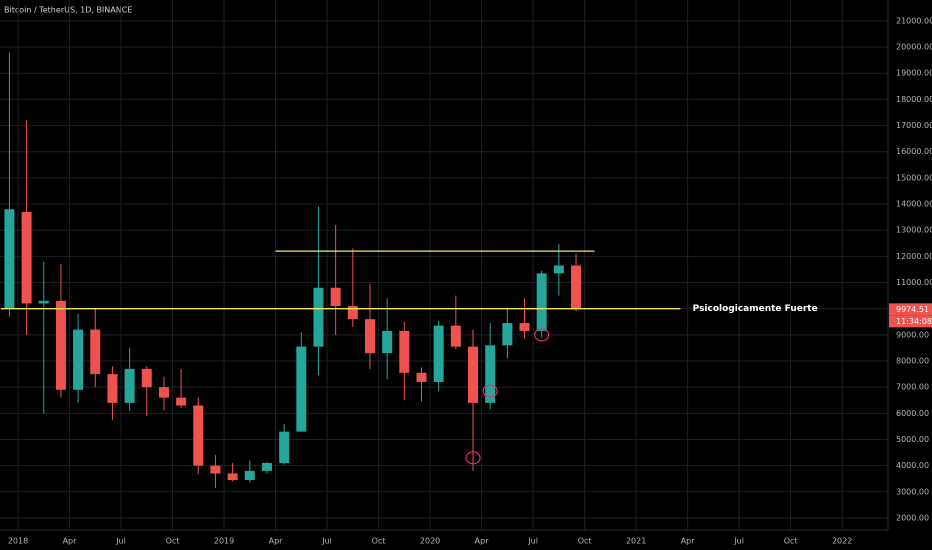 The width and height of the screenshot is (932, 550). What do you see at coordinates (914, 20) in the screenshot?
I see `y-tick-label: 21000.00` at bounding box center [914, 20].